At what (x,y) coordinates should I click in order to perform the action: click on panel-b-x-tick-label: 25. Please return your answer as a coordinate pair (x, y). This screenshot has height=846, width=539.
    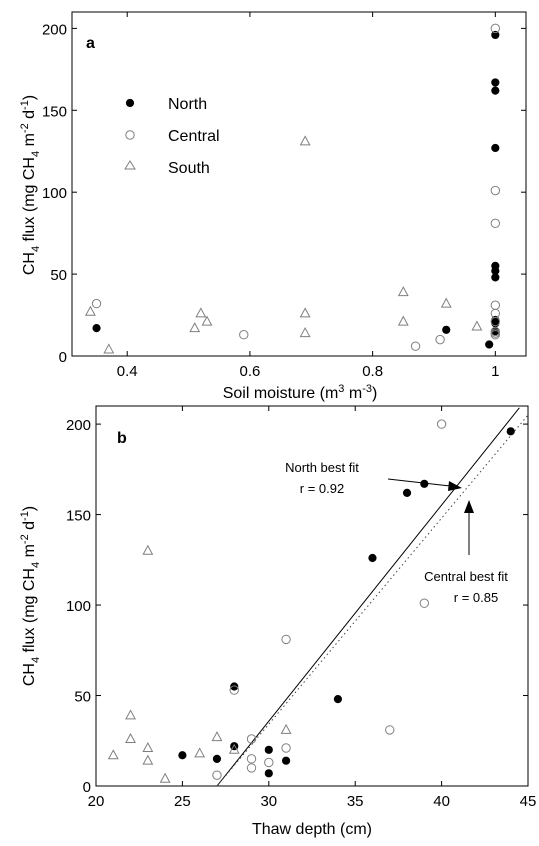
    Looking at the image, I should click on (182, 801).